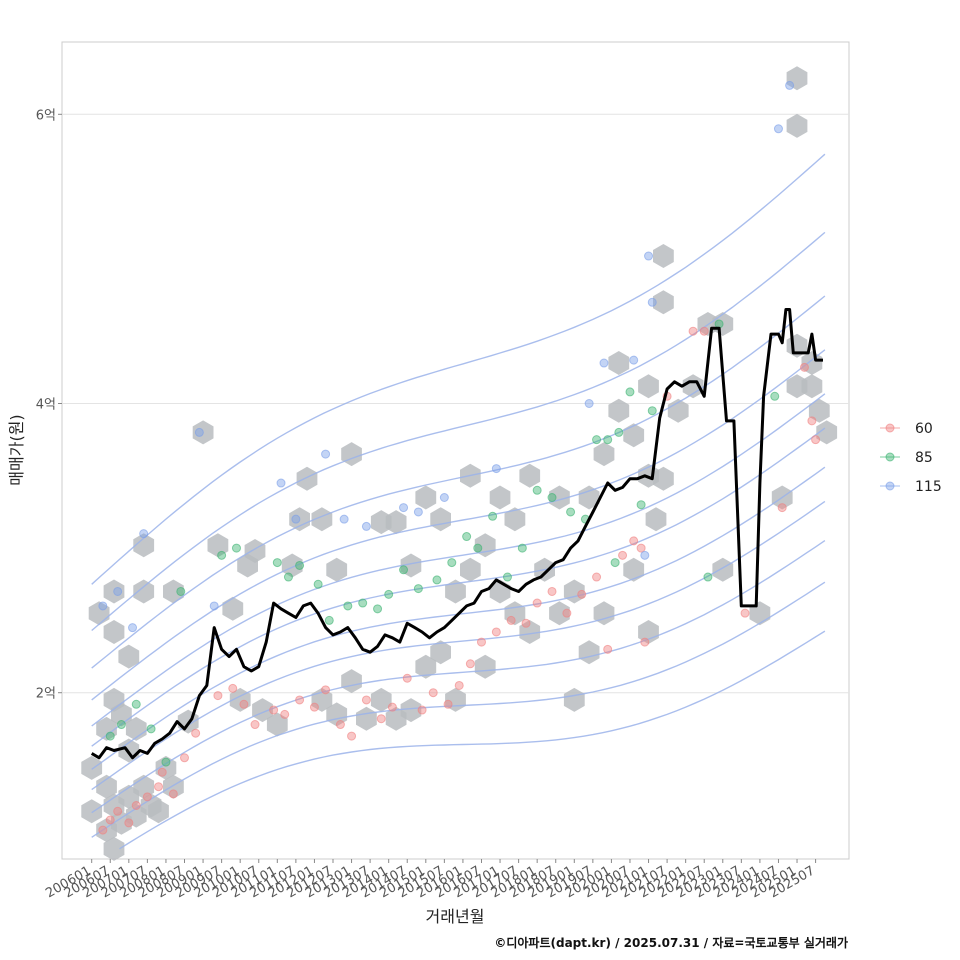  I want to click on y-tick-label: 2억, so click(46, 694).